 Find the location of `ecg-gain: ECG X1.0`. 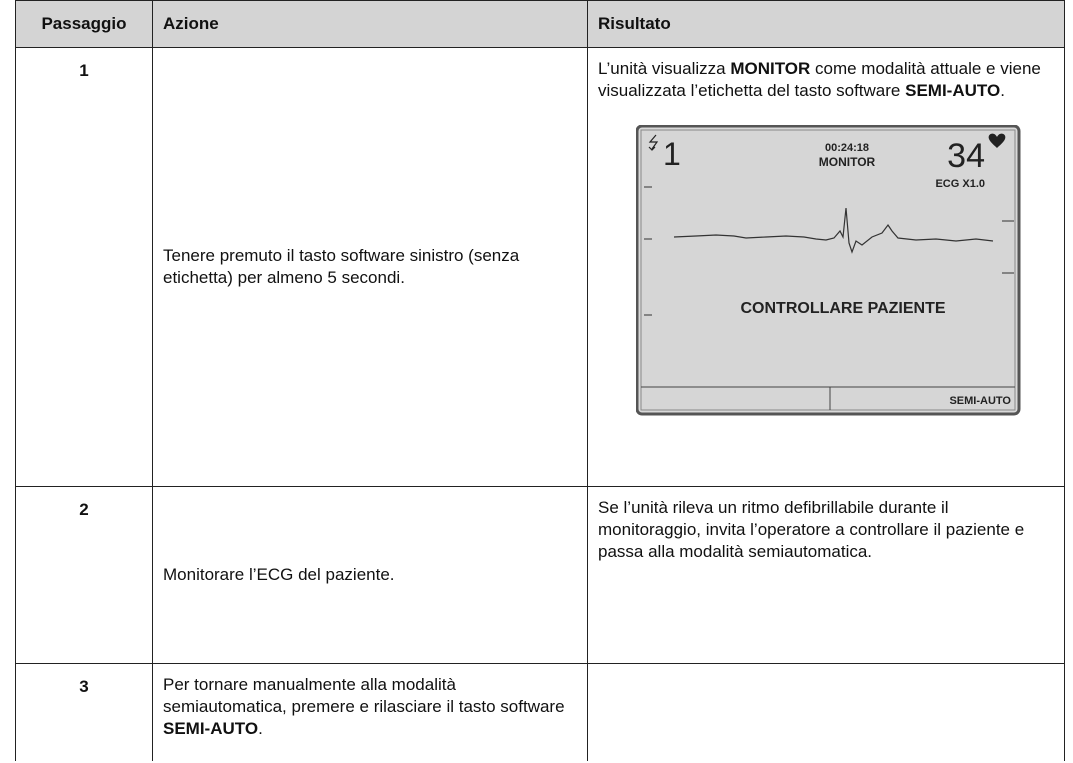

ecg-gain: ECG X1.0 is located at coordinates (960, 184).